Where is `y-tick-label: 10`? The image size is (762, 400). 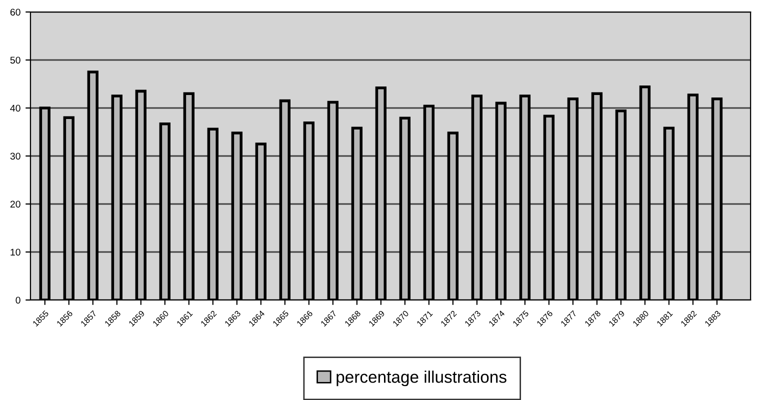
y-tick-label: 10 is located at coordinates (15, 252).